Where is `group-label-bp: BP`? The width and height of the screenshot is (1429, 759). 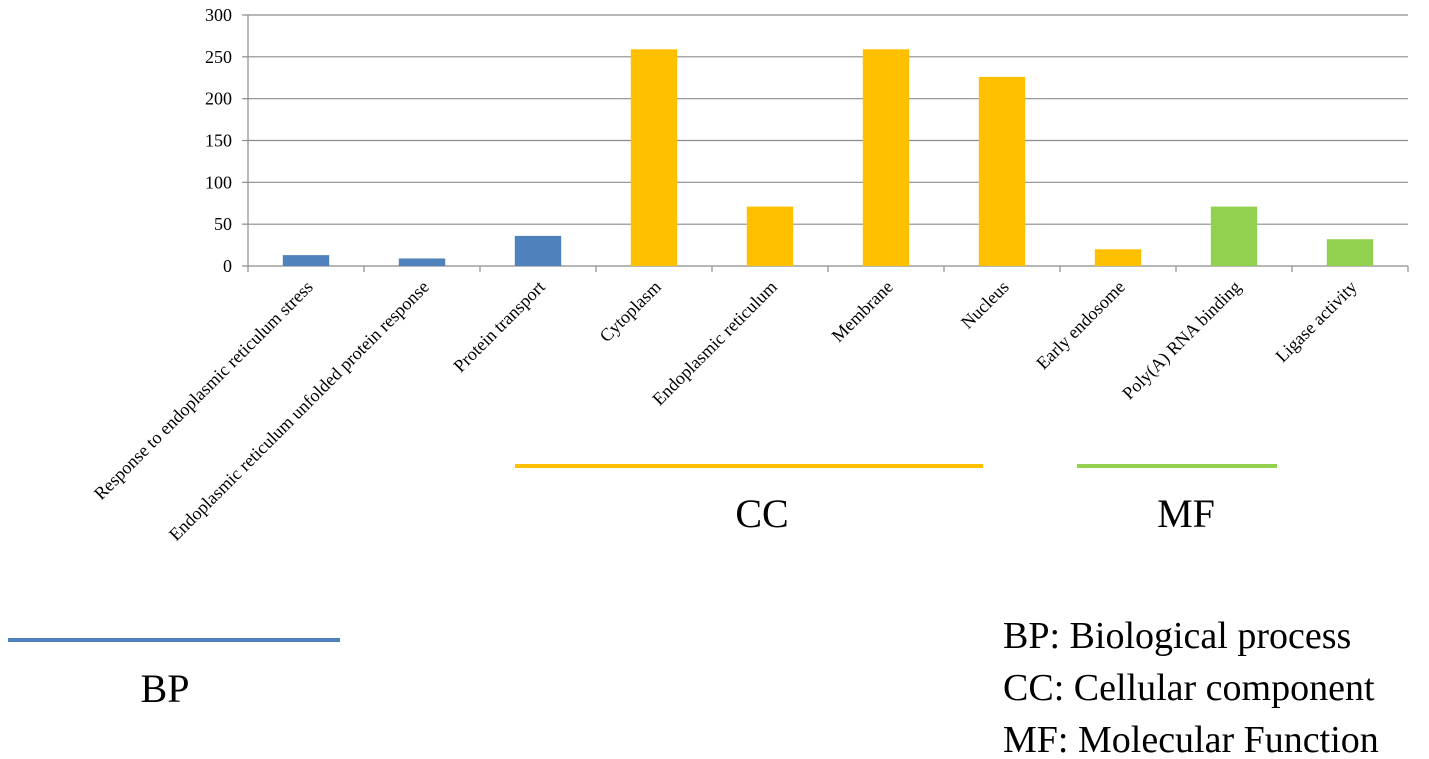
group-label-bp: BP is located at coordinates (165, 688).